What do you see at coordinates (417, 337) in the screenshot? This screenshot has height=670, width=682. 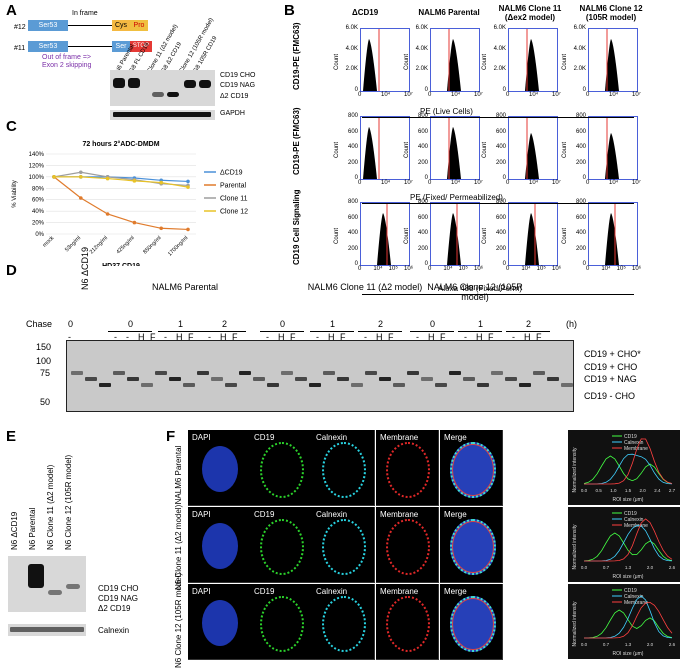 I see `lane-mark: -` at bounding box center [417, 337].